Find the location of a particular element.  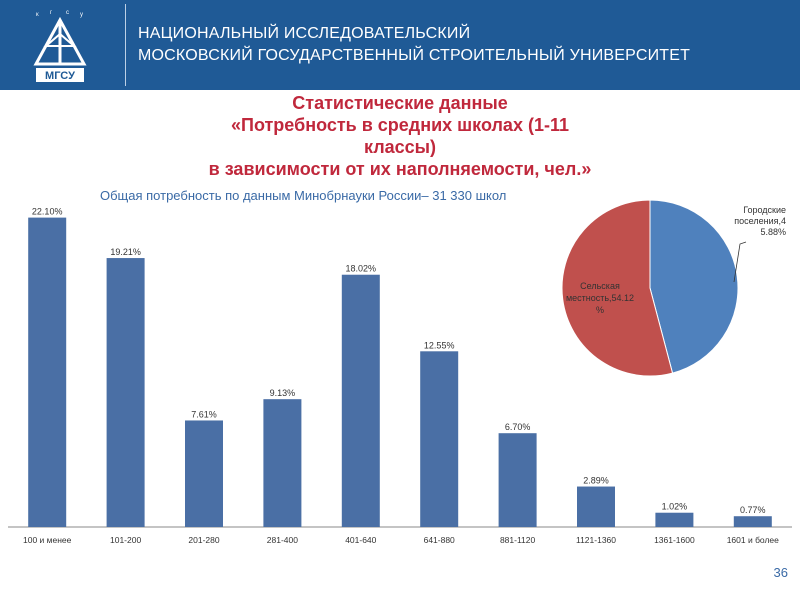

pie-leader-line is located at coordinates (740, 262).